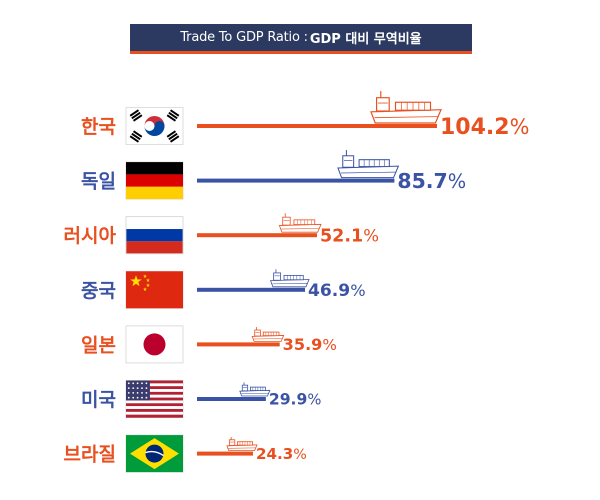  Describe the element at coordinates (154, 126) in the screenshot. I see `south-korea-flag` at that location.